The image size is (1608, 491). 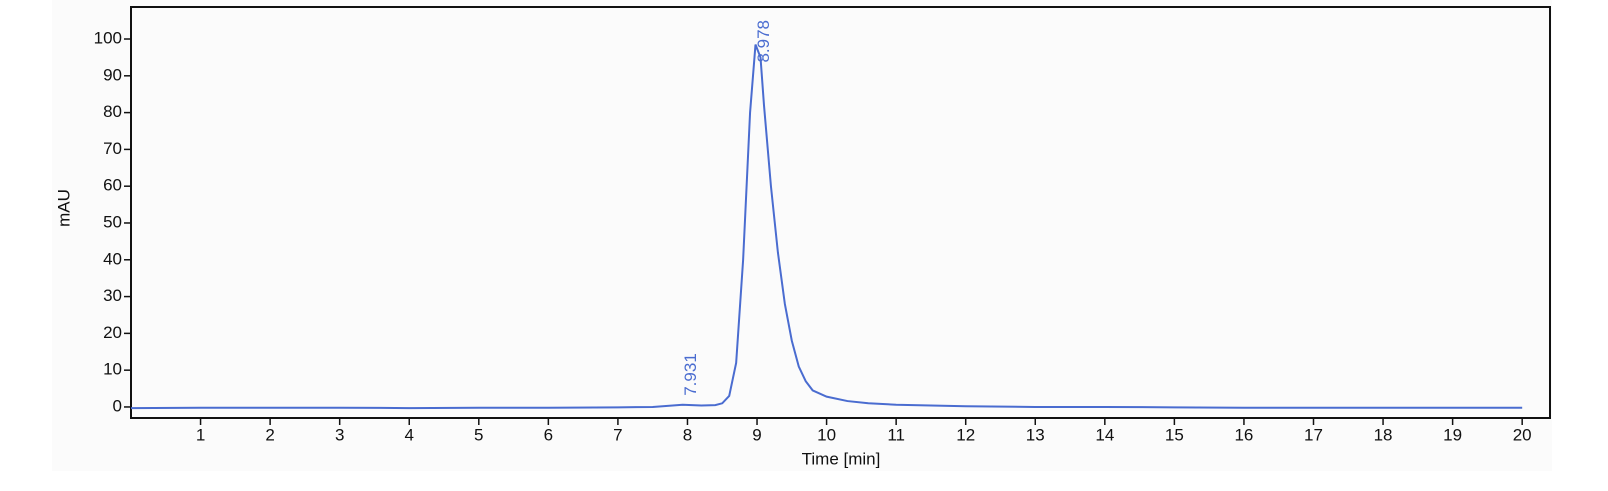 I want to click on x-tick-label: 2, so click(x=269, y=434).